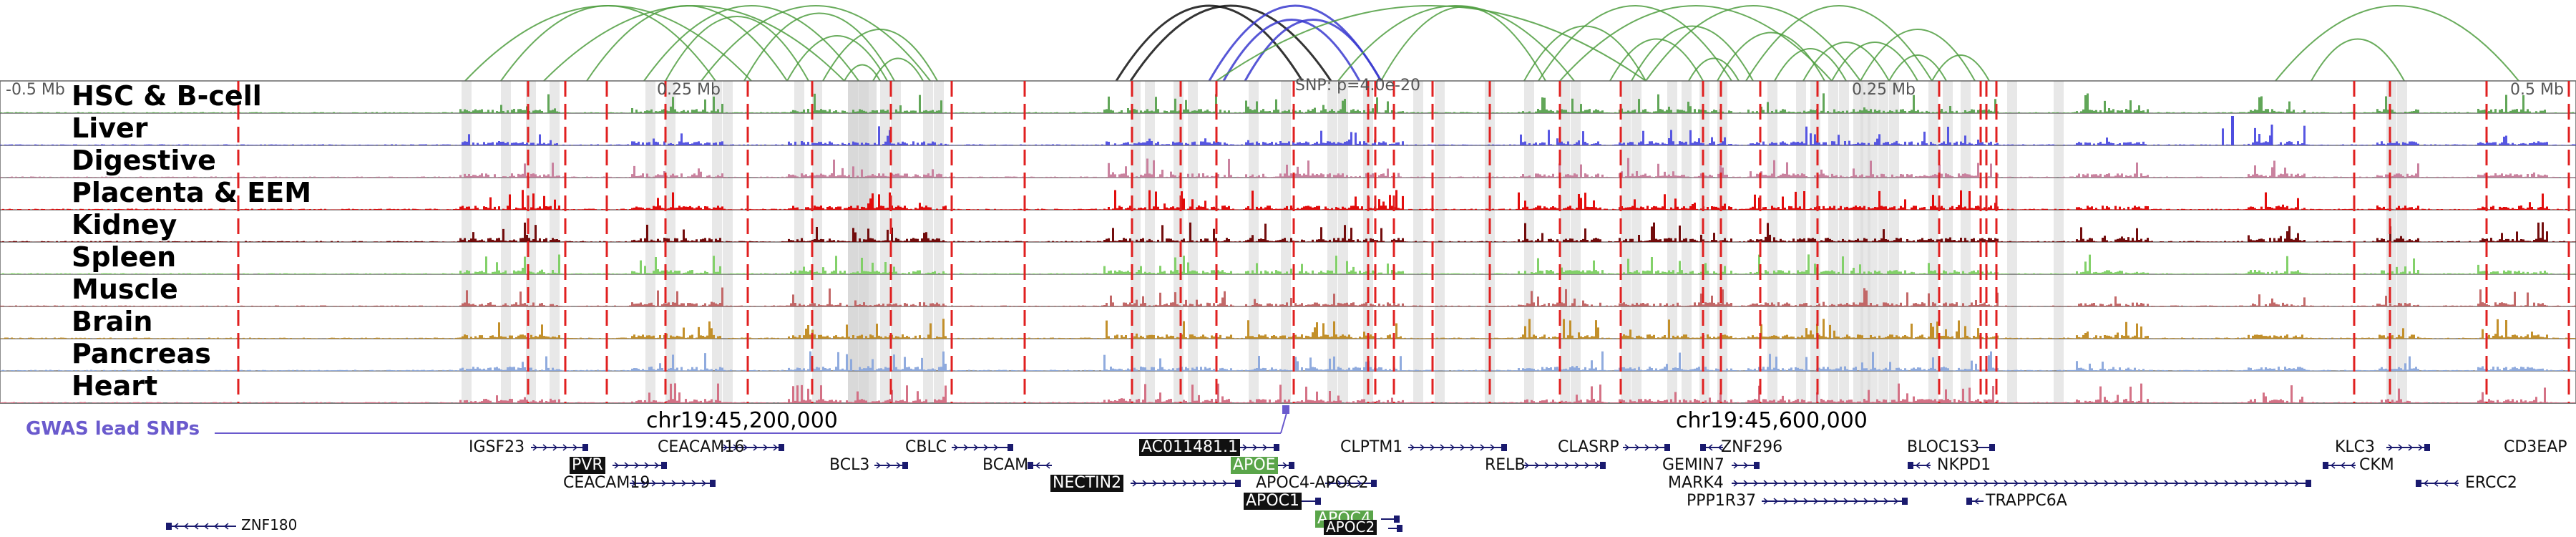 This screenshot has width=2576, height=537. Describe the element at coordinates (1693, 465) in the screenshot. I see `gene-label-gemin7: GEMIN7` at that location.